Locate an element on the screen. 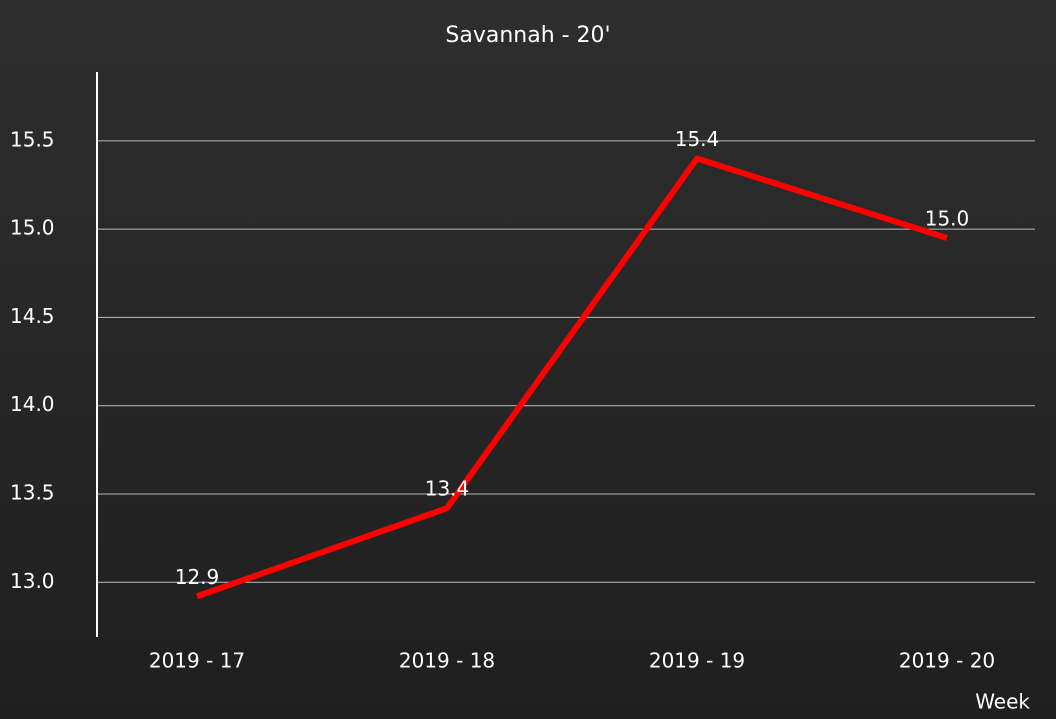 The height and width of the screenshot is (719, 1056). x-tick-label: 2019 - 19 is located at coordinates (697, 661).